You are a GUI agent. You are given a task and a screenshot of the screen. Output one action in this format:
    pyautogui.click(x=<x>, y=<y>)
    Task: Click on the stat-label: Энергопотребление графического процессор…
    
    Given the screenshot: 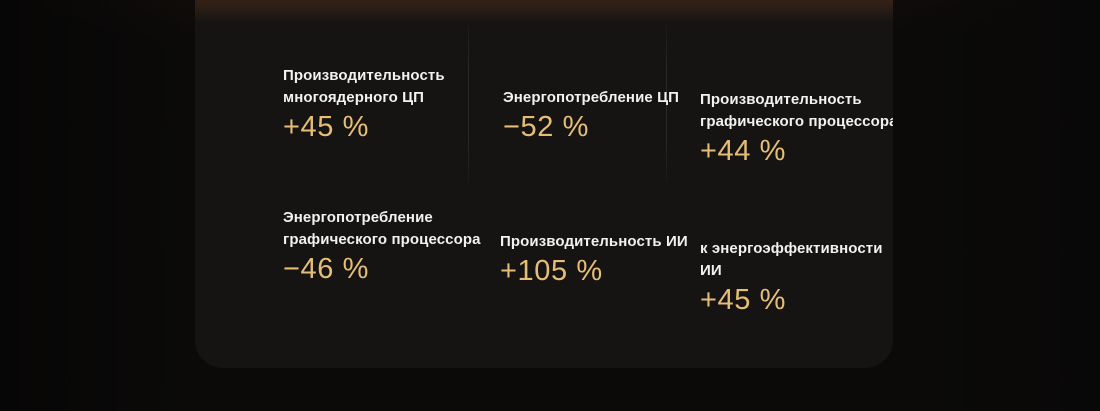 What is the action you would take?
    pyautogui.click(x=382, y=228)
    